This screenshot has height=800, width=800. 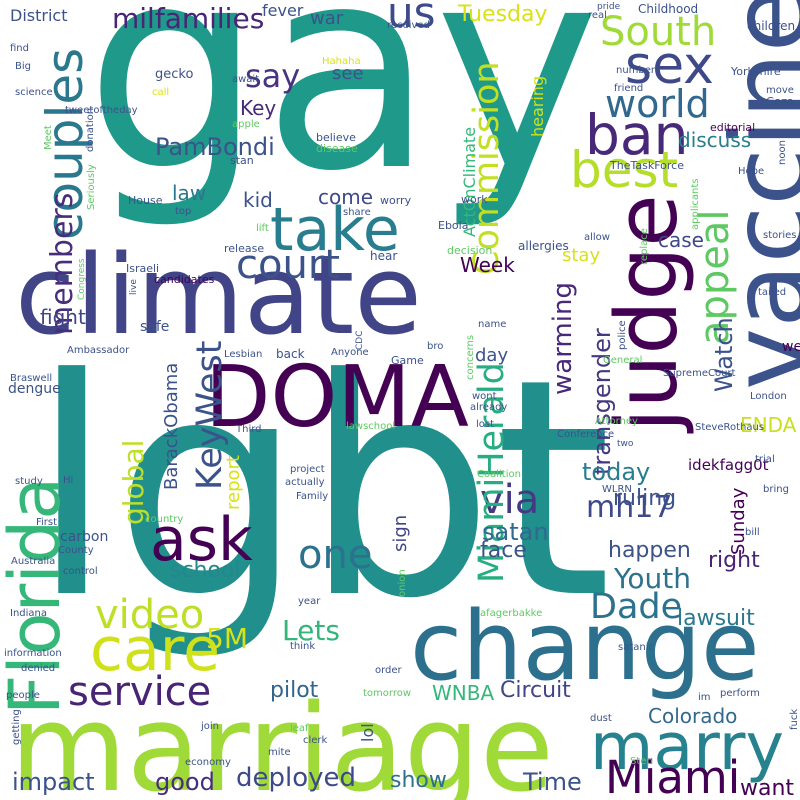 What do you see at coordinates (765, 459) in the screenshot?
I see `word: trial` at bounding box center [765, 459].